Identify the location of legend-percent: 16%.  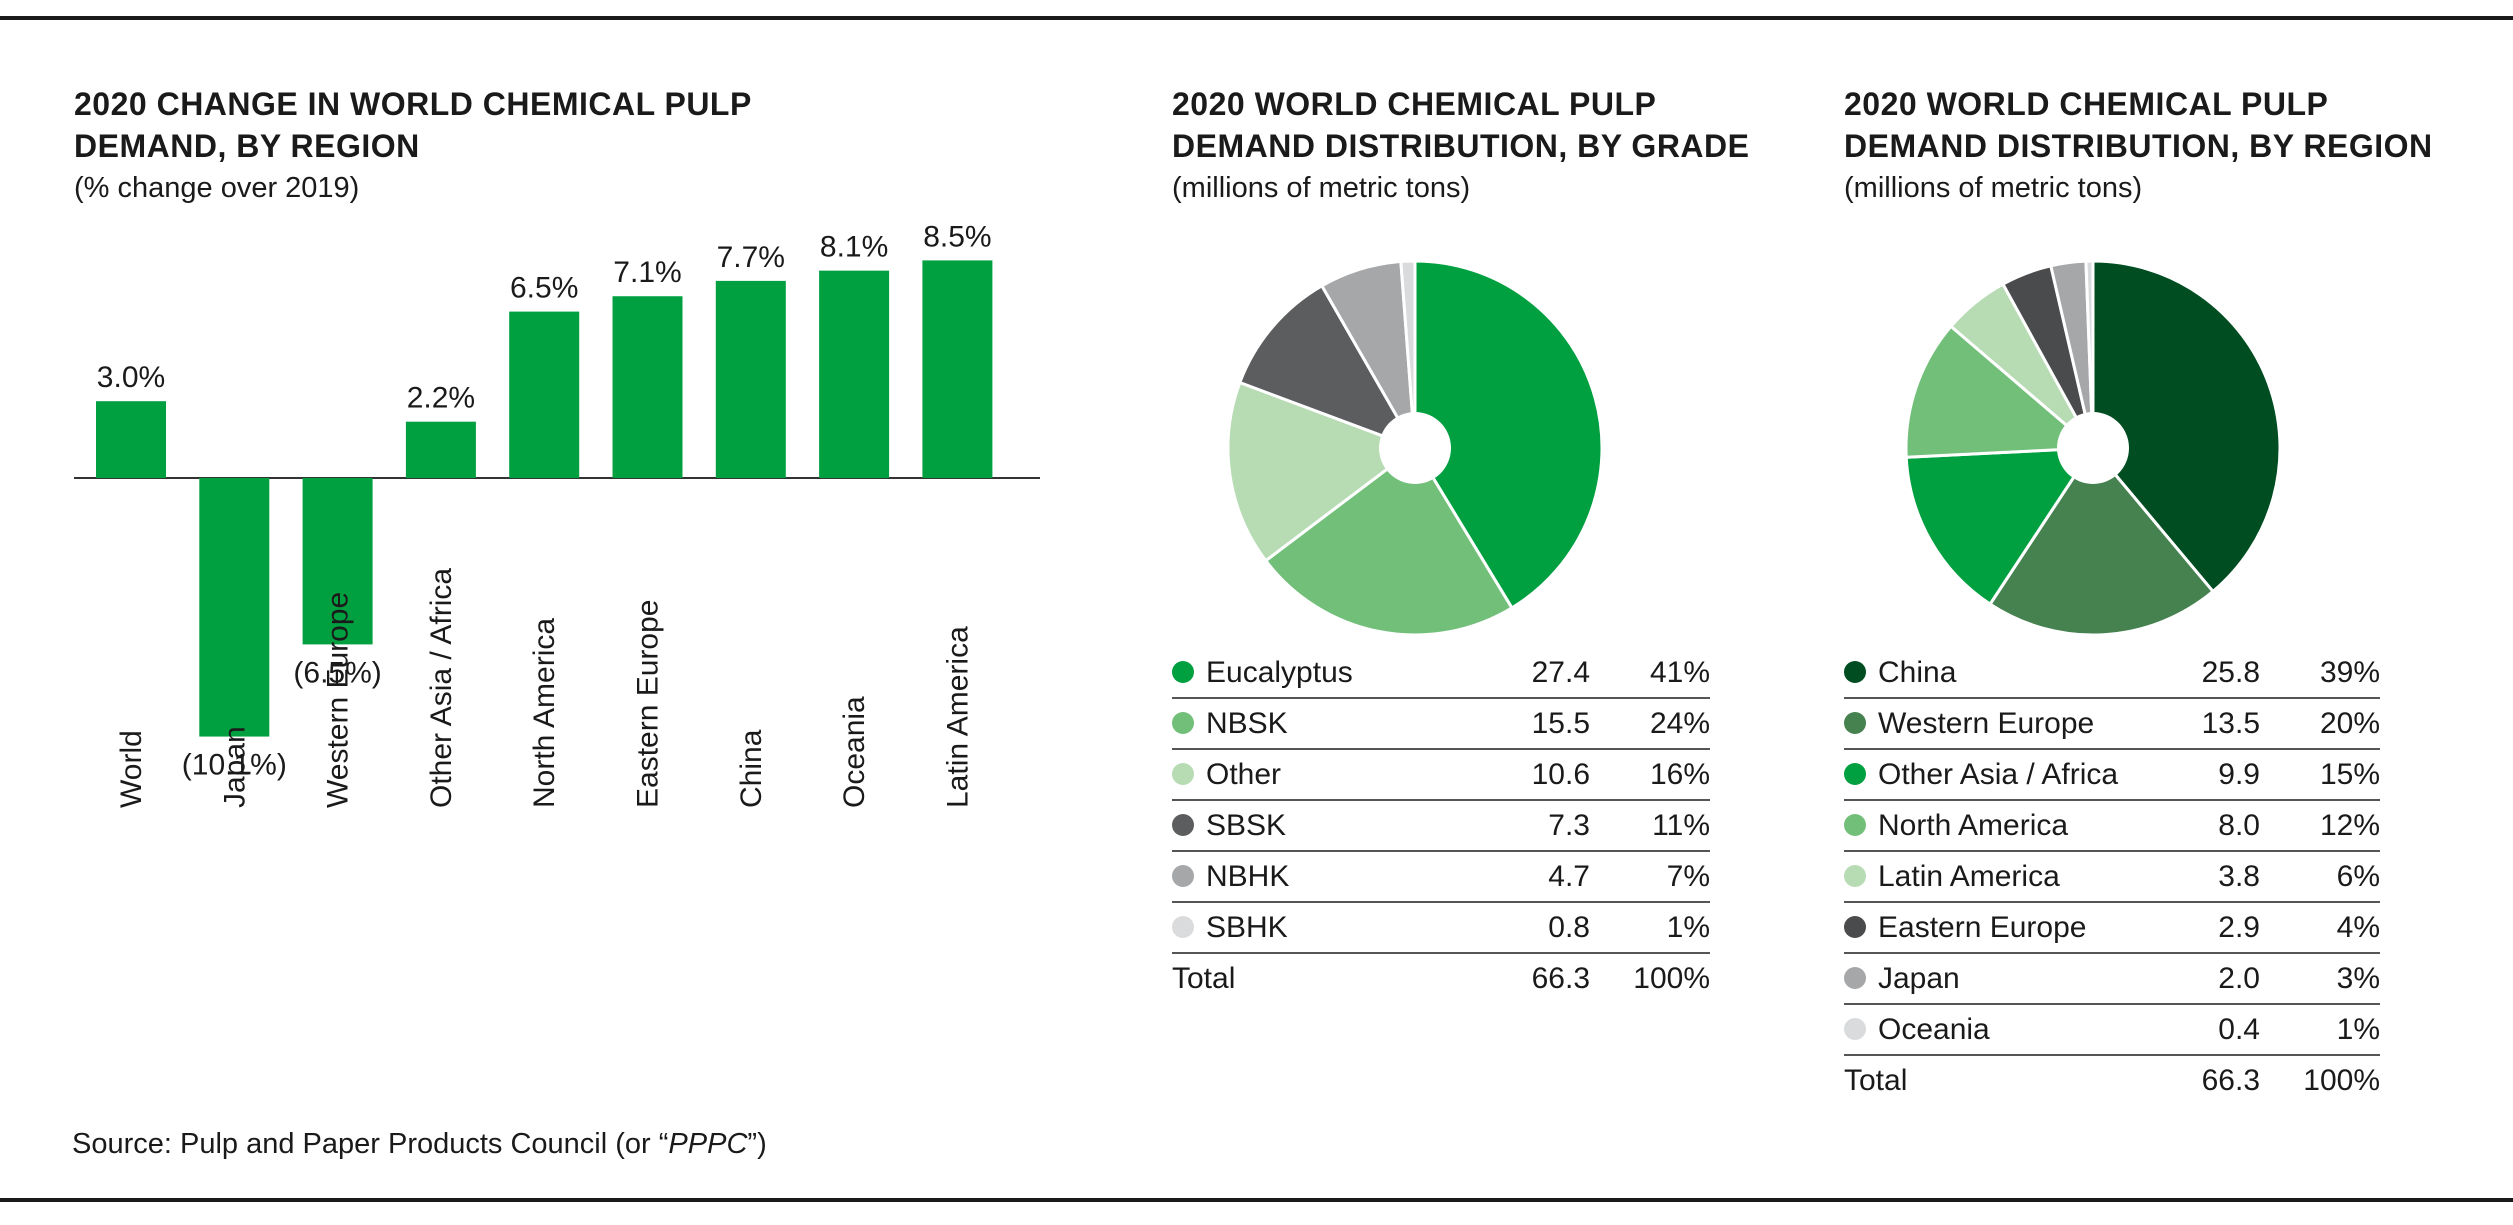
(1650, 775).